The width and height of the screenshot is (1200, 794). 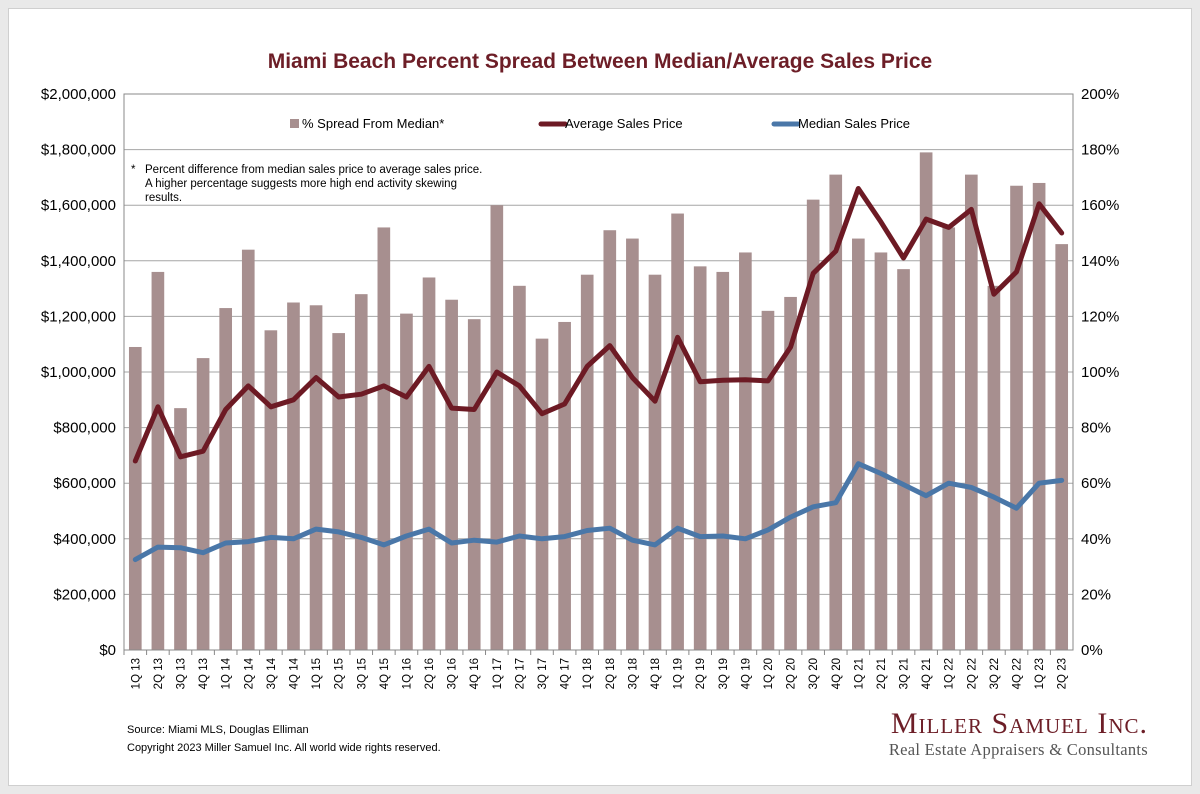 I want to click on x-tick-label: 1Q 13, so click(x=136, y=673).